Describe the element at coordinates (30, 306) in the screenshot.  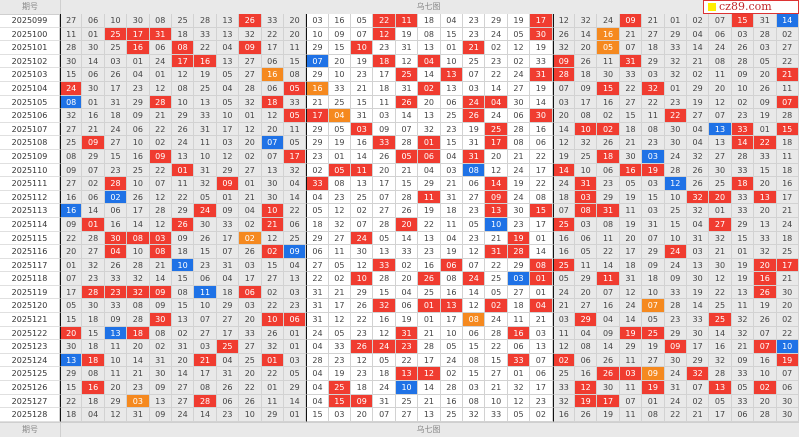
I see `period-cell: 2025120` at that location.